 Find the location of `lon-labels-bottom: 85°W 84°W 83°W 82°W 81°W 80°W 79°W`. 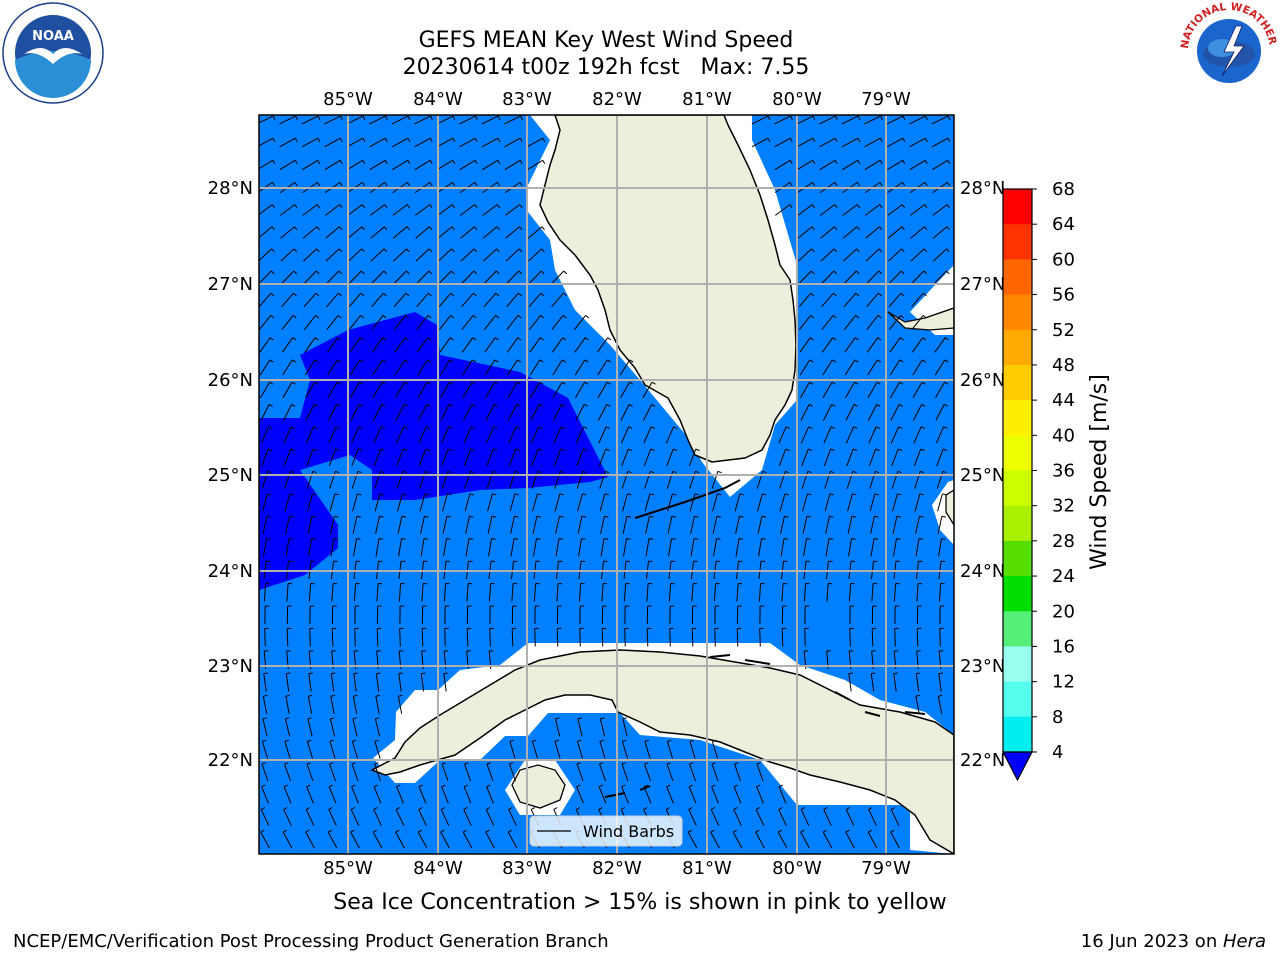

lon-labels-bottom: 85°W 84°W 83°W 82°W 81°W 80°W 79°W is located at coordinates (617, 868).